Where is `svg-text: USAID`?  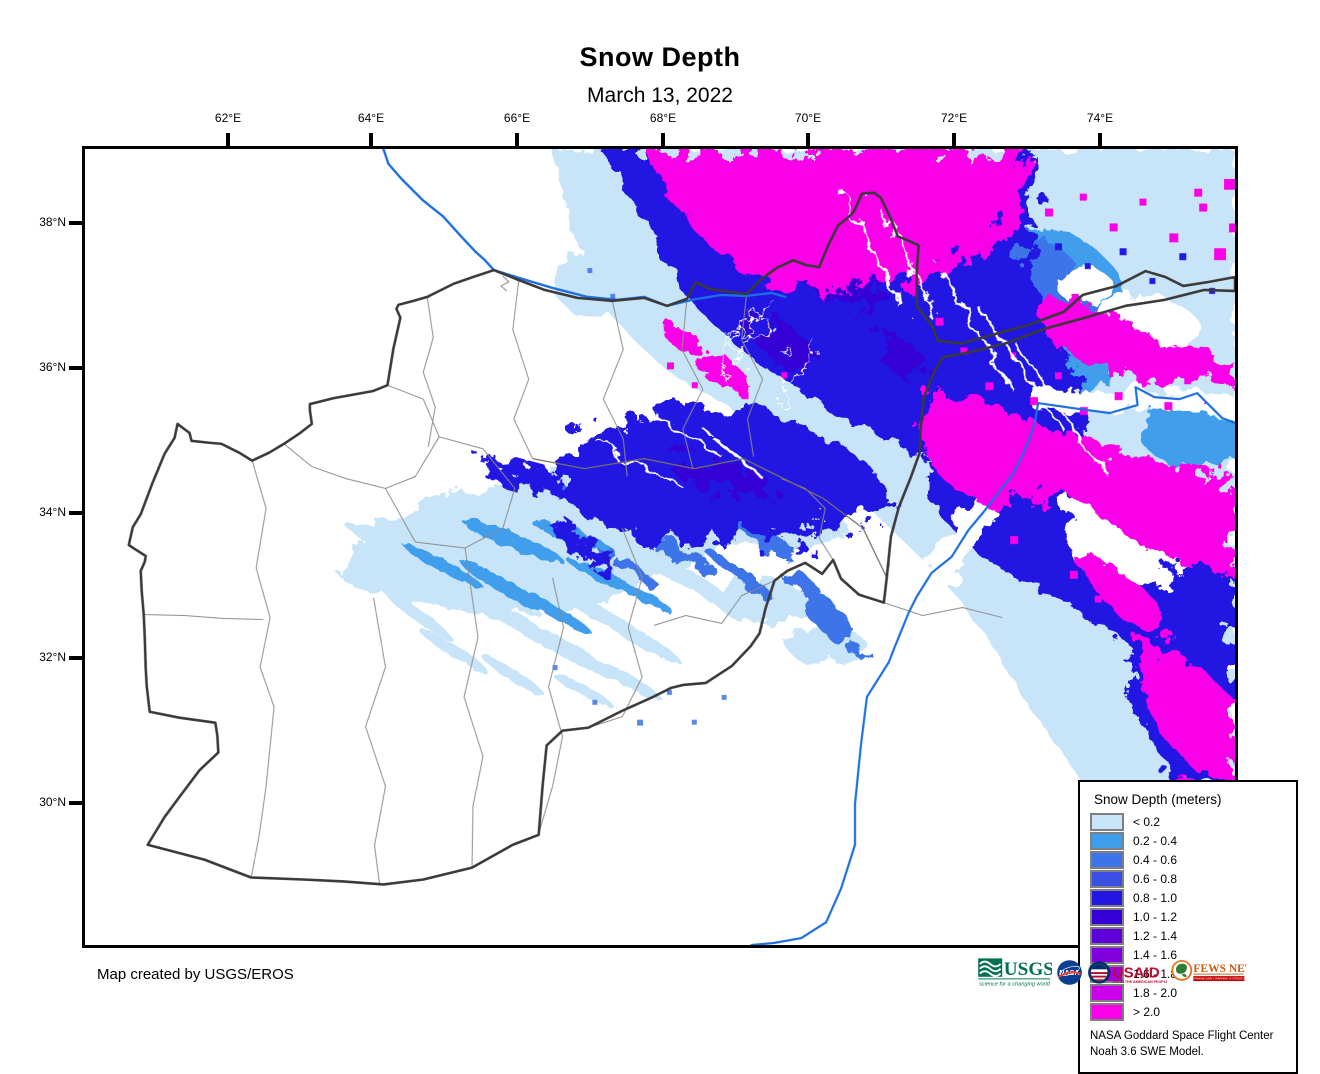 svg-text: USAID is located at coordinates (1136, 972).